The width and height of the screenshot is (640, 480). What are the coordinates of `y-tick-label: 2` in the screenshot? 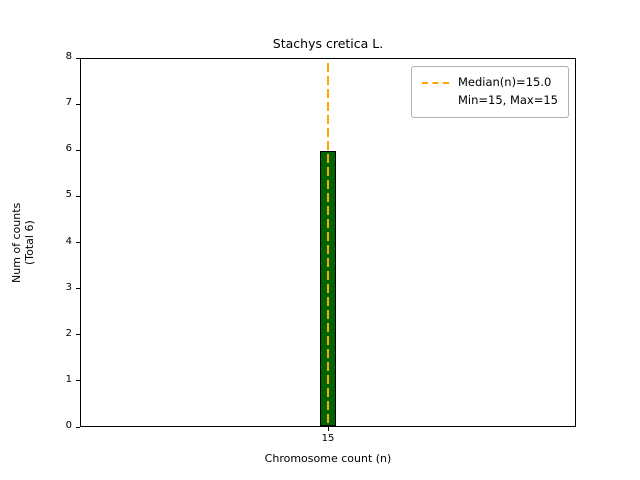 It's located at (68, 333).